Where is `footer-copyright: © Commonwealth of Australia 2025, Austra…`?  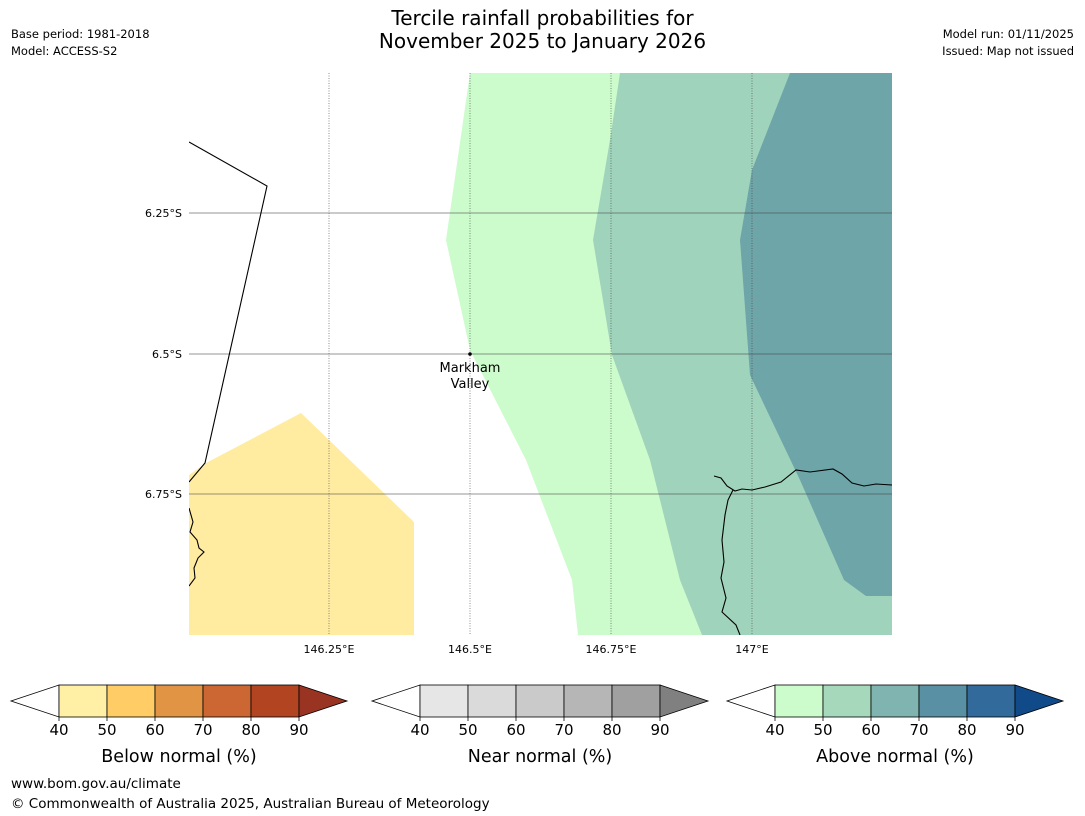 footer-copyright: © Commonwealth of Australia 2025, Austra… is located at coordinates (250, 804).